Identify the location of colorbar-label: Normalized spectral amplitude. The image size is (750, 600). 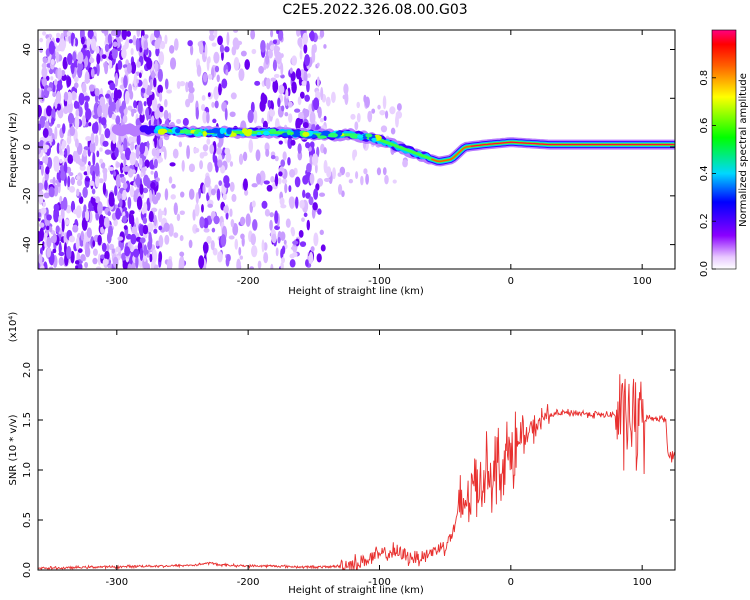
(743, 150).